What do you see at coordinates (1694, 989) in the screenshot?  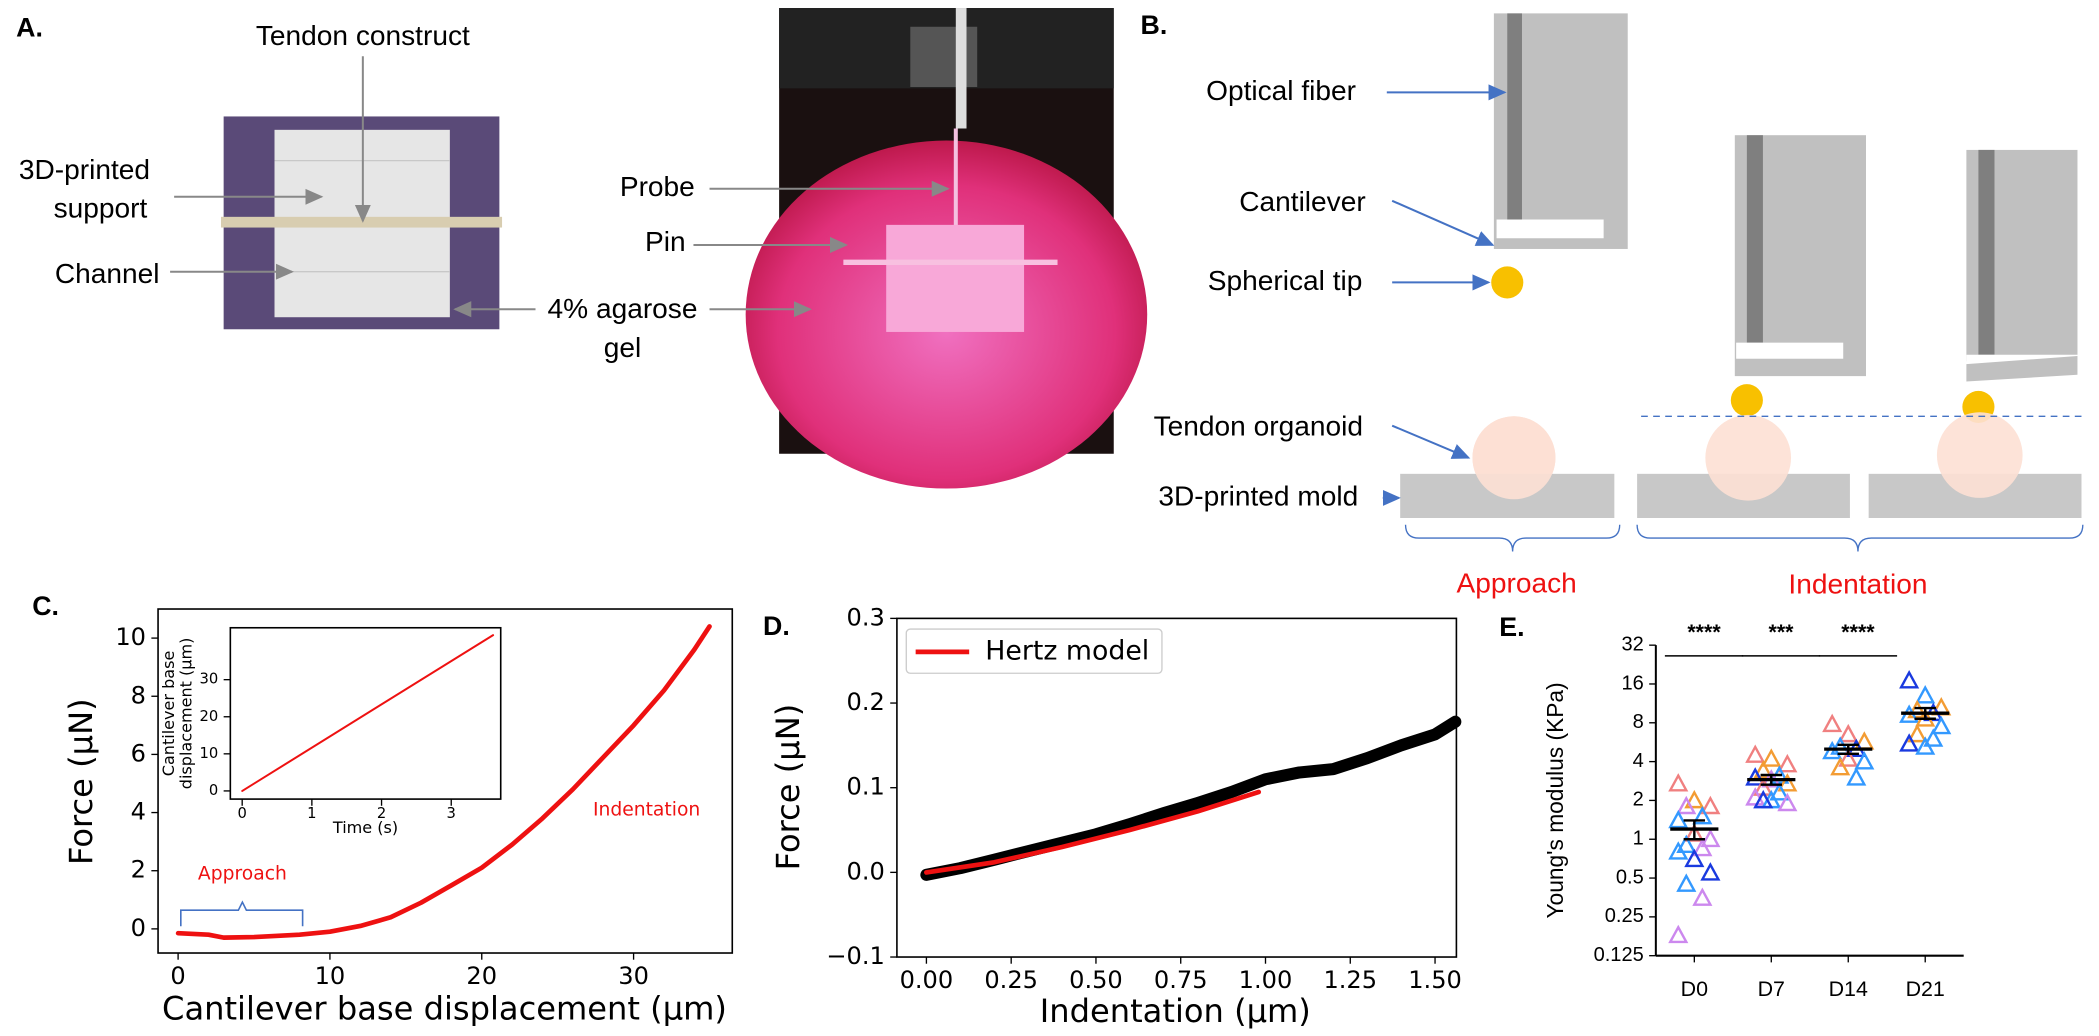 I see `x-tick-label: D0` at bounding box center [1694, 989].